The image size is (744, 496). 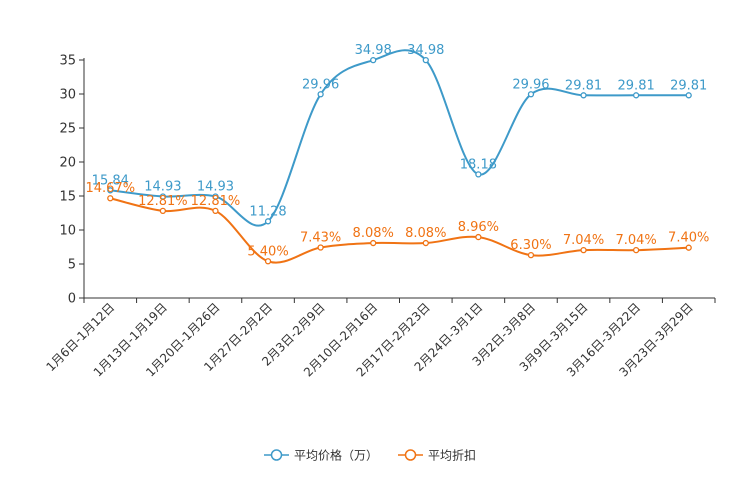 What do you see at coordinates (478, 227) in the screenshot?
I see `data-label: 8.96%` at bounding box center [478, 227].